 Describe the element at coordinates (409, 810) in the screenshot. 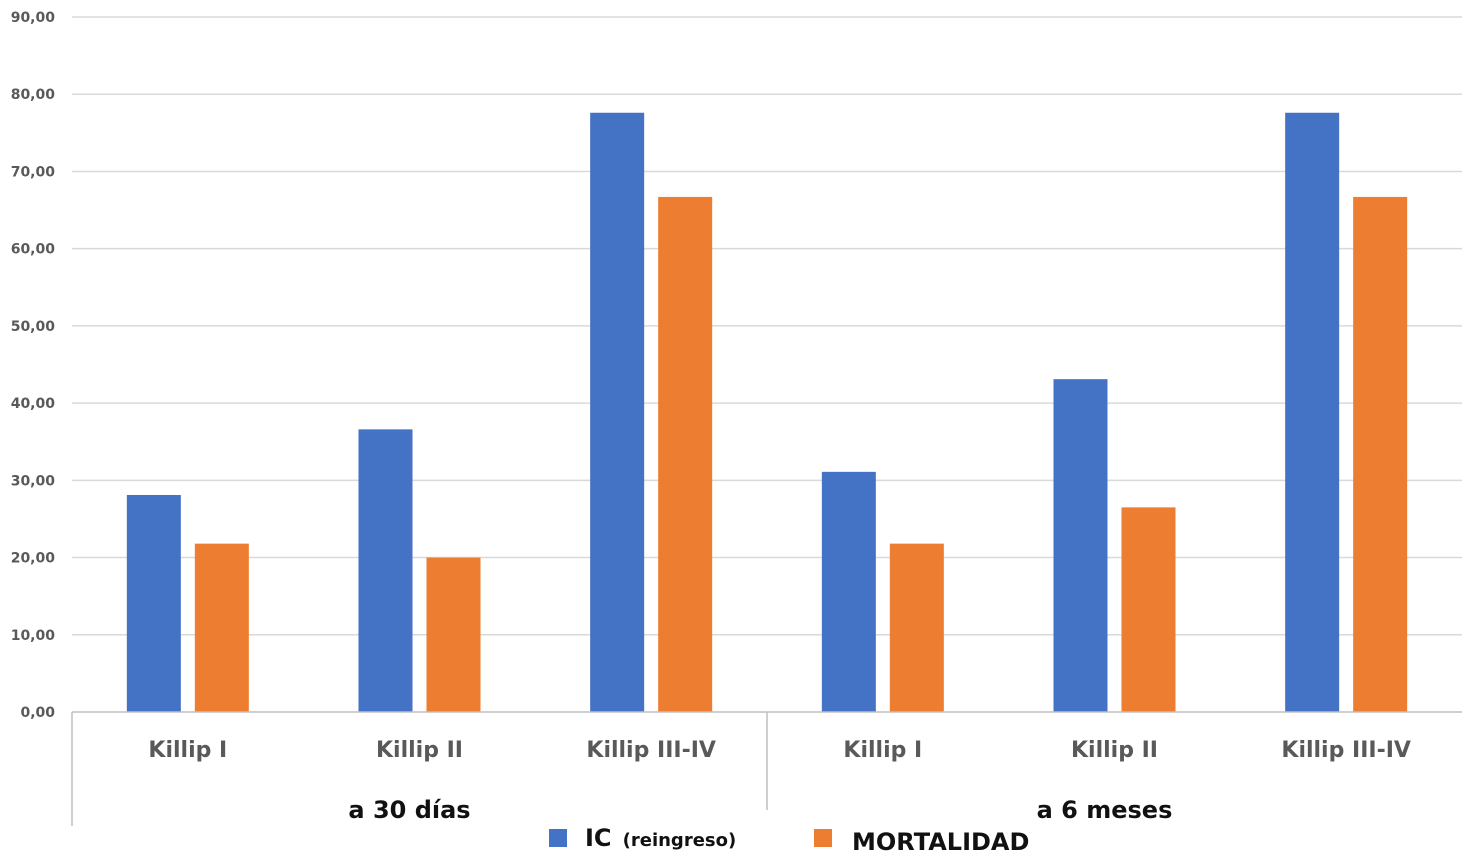

I see `group-label: a 30 días` at that location.